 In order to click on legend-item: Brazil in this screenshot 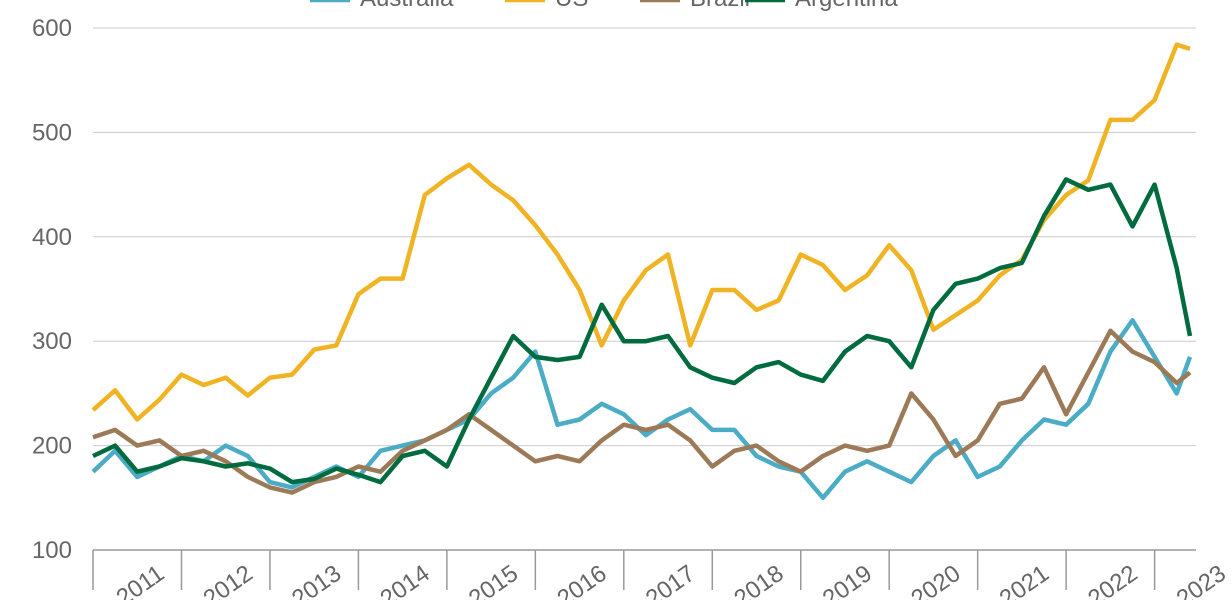, I will do `click(695, 6)`.